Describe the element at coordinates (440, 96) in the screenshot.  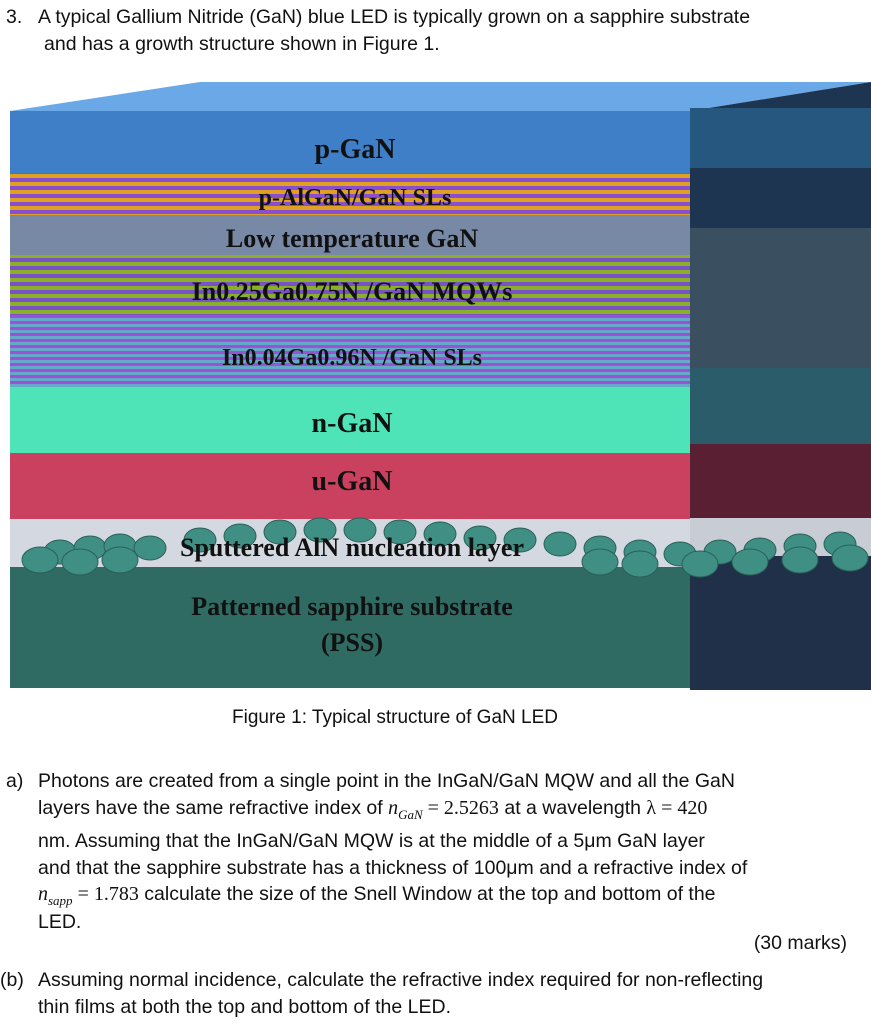
I see `top-face` at that location.